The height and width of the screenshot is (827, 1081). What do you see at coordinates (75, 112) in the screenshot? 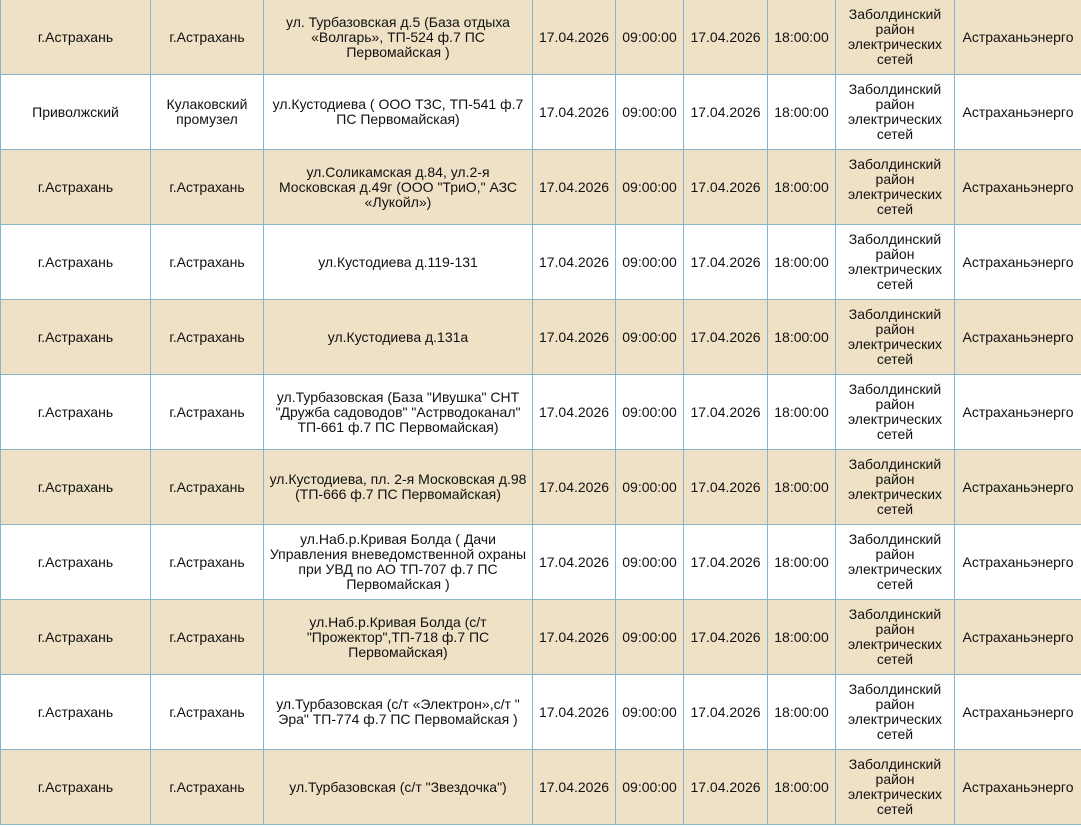
I see `district-cell: Приволжский` at bounding box center [75, 112].